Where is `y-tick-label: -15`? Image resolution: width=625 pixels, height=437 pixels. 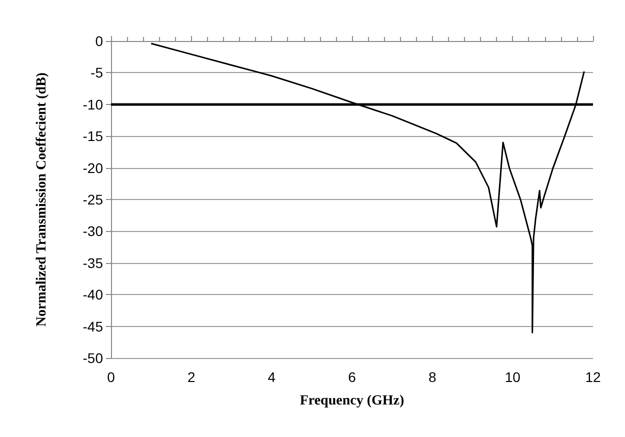 y-tick-label: -15 is located at coordinates (93, 136).